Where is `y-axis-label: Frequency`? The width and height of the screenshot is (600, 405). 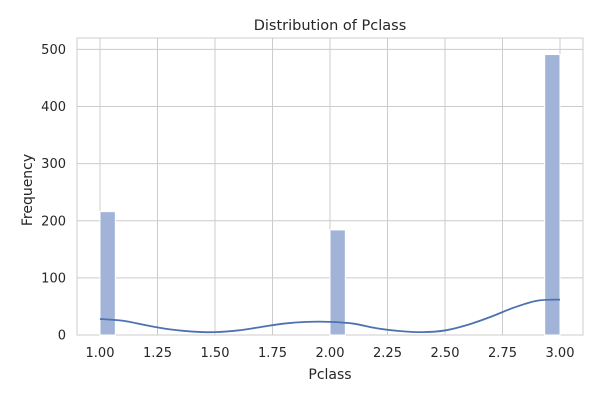
y-axis-label: Frequency is located at coordinates (28, 190).